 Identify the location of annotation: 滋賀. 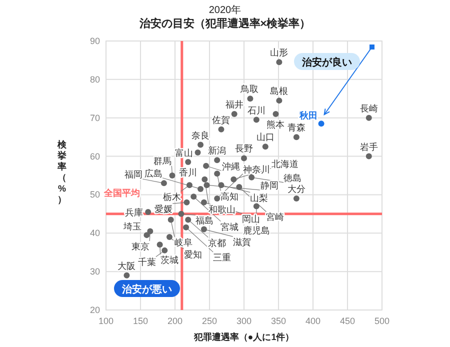
(241, 242).